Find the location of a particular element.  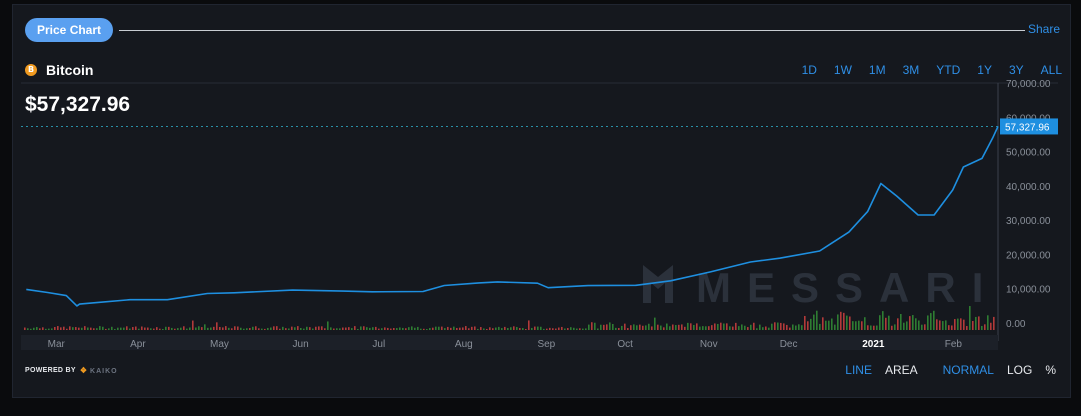

toggle-log: LOG is located at coordinates (1019, 370).